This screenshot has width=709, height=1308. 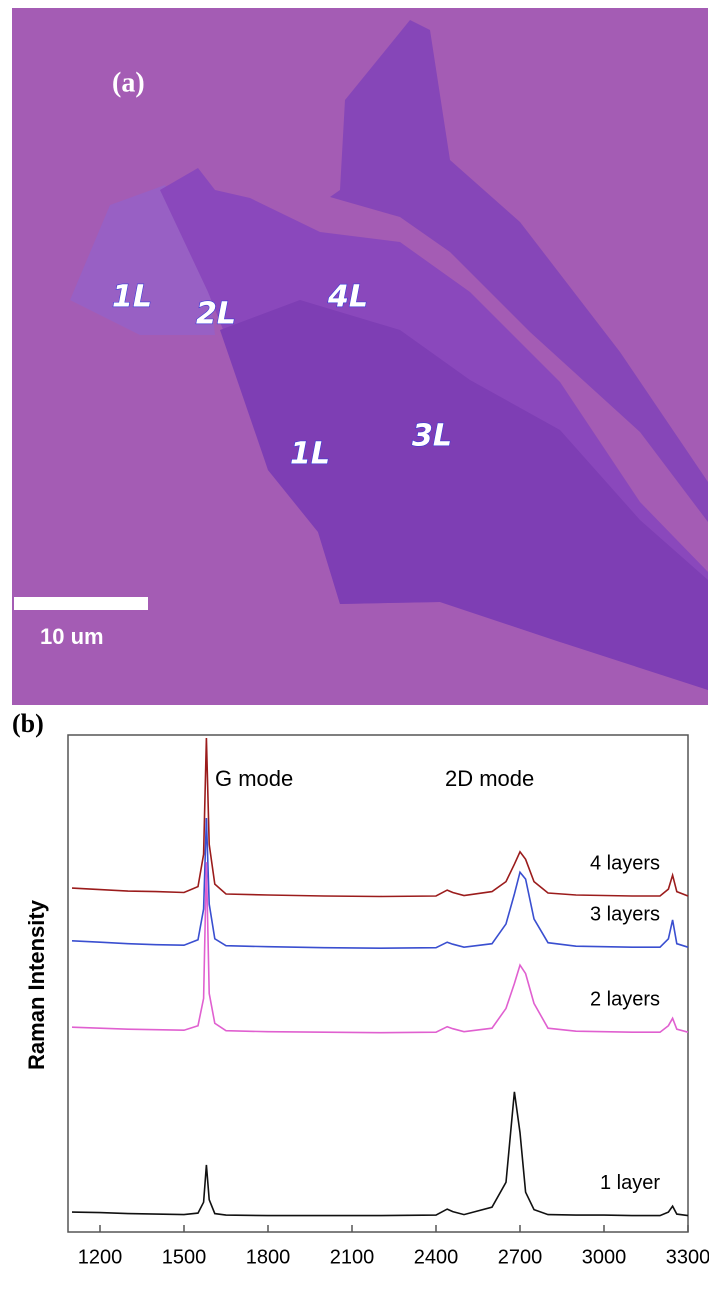 I want to click on x-tick-label: 1200, so click(x=100, y=1257).